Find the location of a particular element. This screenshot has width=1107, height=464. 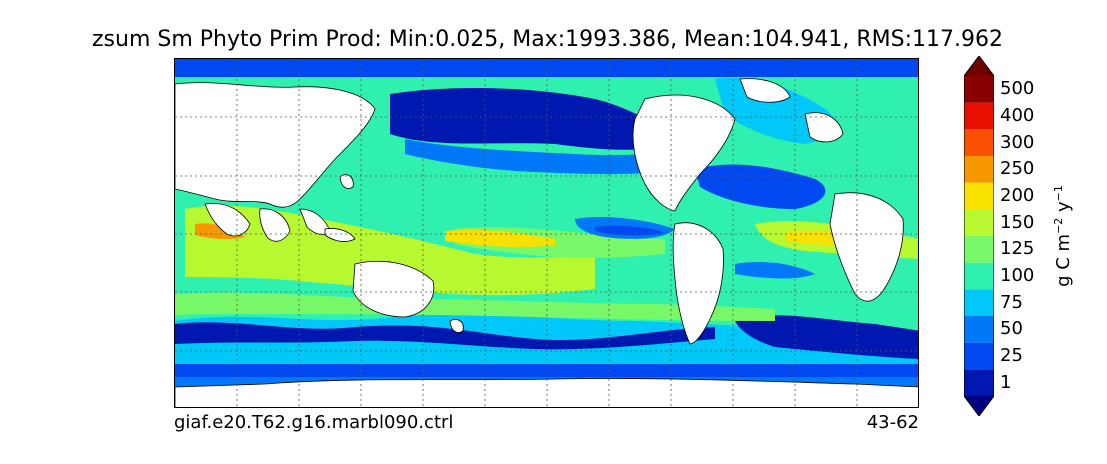

southern-ocean-core is located at coordinates (445, 336).